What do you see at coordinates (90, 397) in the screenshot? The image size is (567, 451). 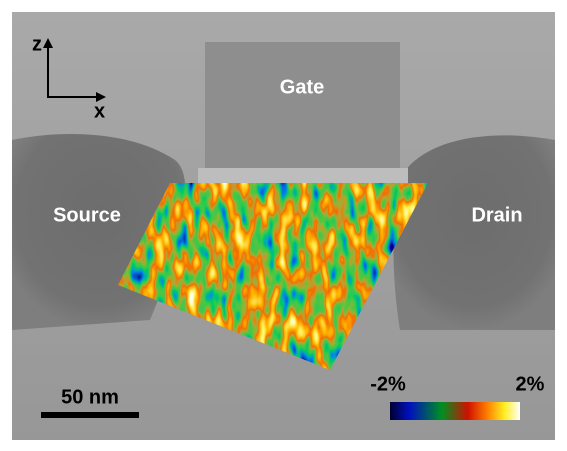 I see `scale-bar-label: 50 nm` at bounding box center [90, 397].